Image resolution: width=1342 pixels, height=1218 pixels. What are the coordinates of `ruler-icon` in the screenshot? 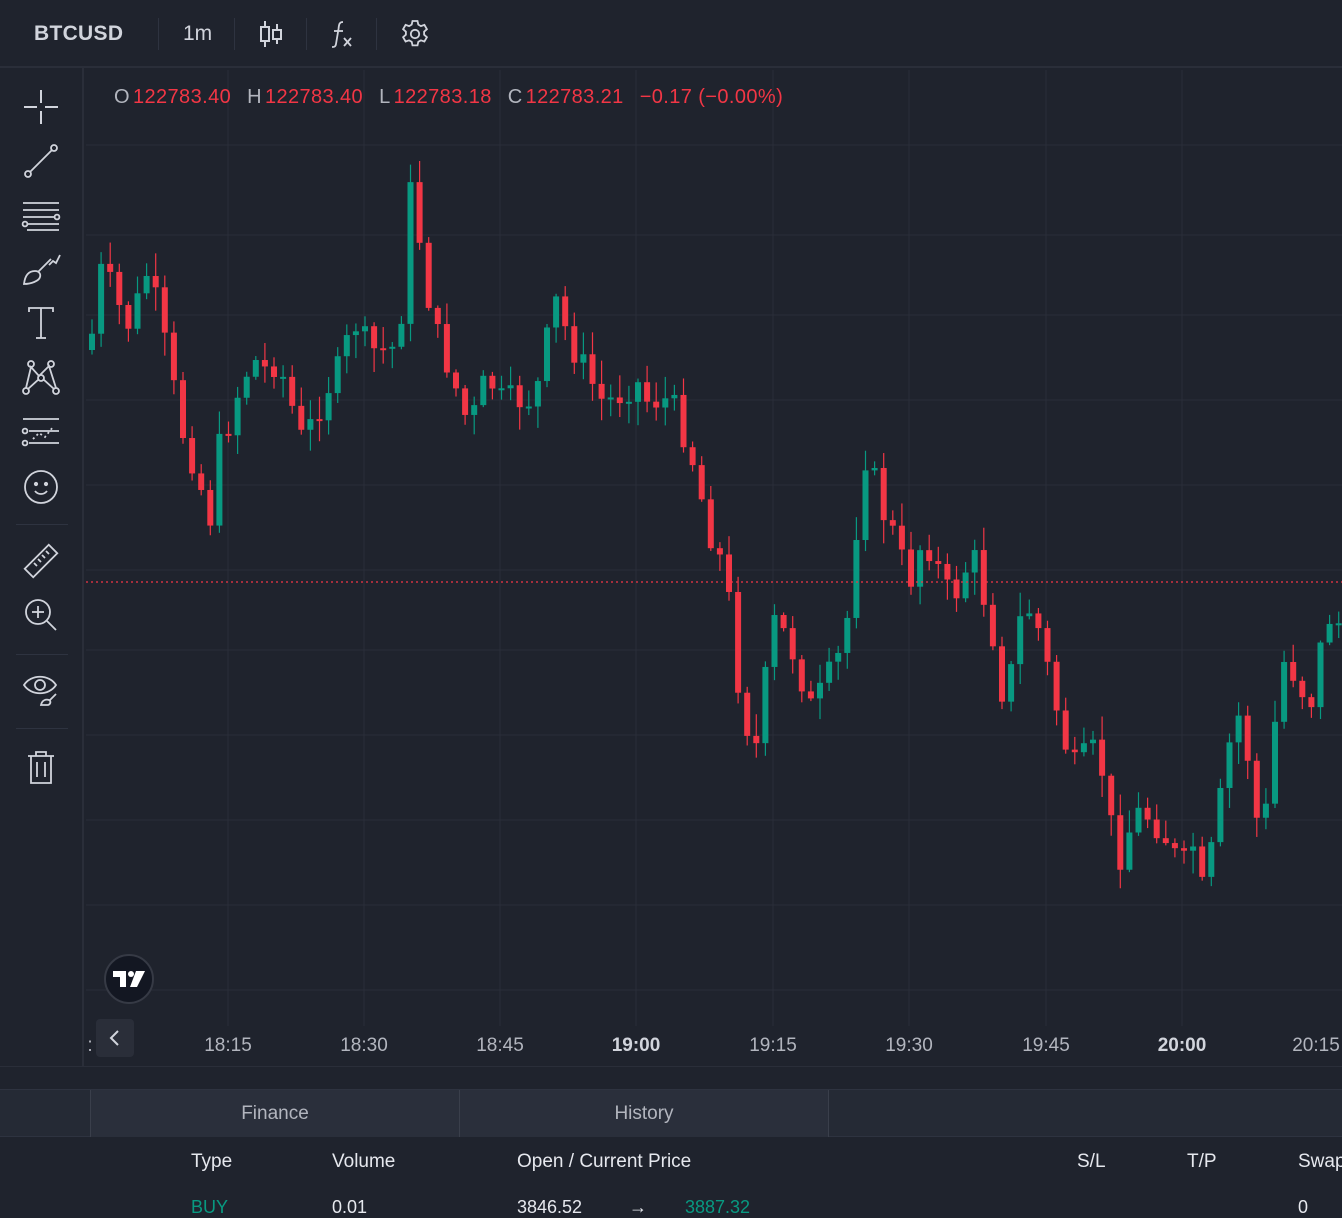 It's located at (41, 561).